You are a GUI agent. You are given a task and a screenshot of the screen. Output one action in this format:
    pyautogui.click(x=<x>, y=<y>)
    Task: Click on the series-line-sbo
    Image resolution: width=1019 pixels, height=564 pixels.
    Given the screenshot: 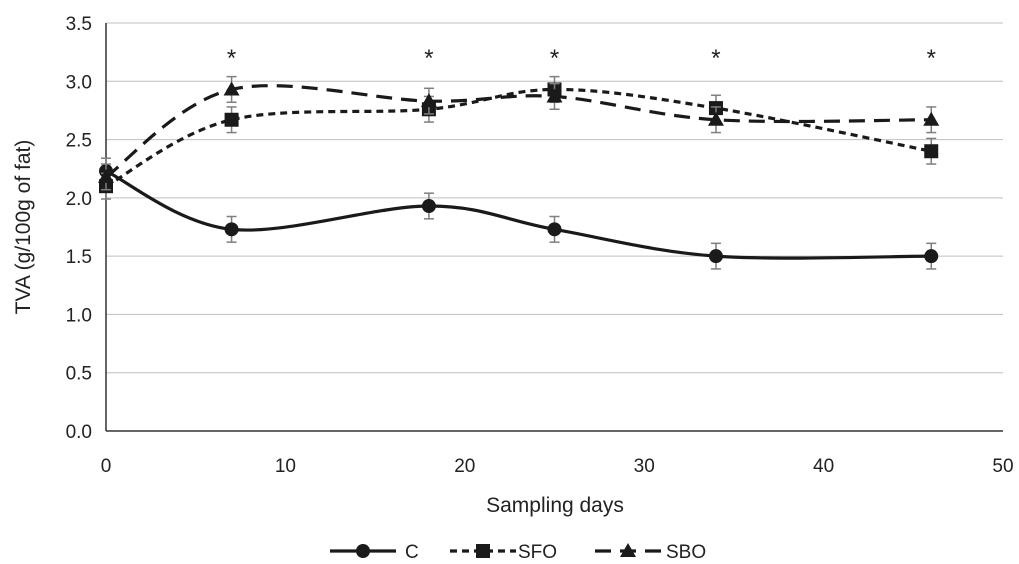 What is the action you would take?
    pyautogui.click(x=518, y=131)
    